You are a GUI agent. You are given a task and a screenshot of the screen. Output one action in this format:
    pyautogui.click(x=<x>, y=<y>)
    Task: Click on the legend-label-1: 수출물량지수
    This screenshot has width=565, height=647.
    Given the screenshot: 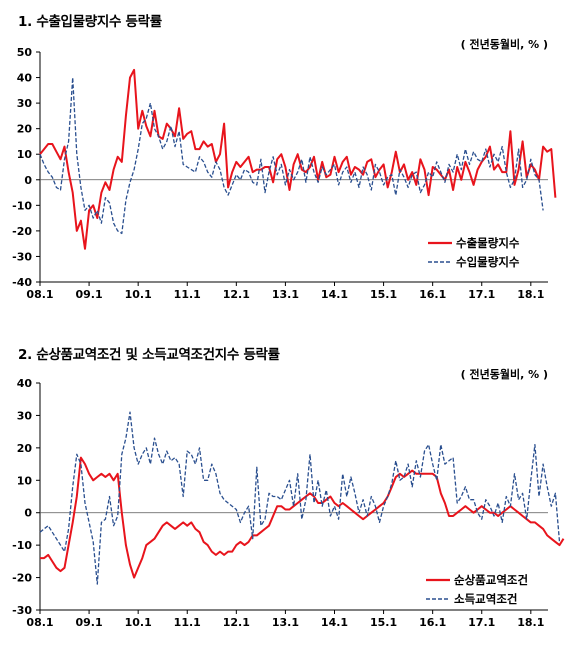 What is the action you would take?
    pyautogui.click(x=488, y=243)
    